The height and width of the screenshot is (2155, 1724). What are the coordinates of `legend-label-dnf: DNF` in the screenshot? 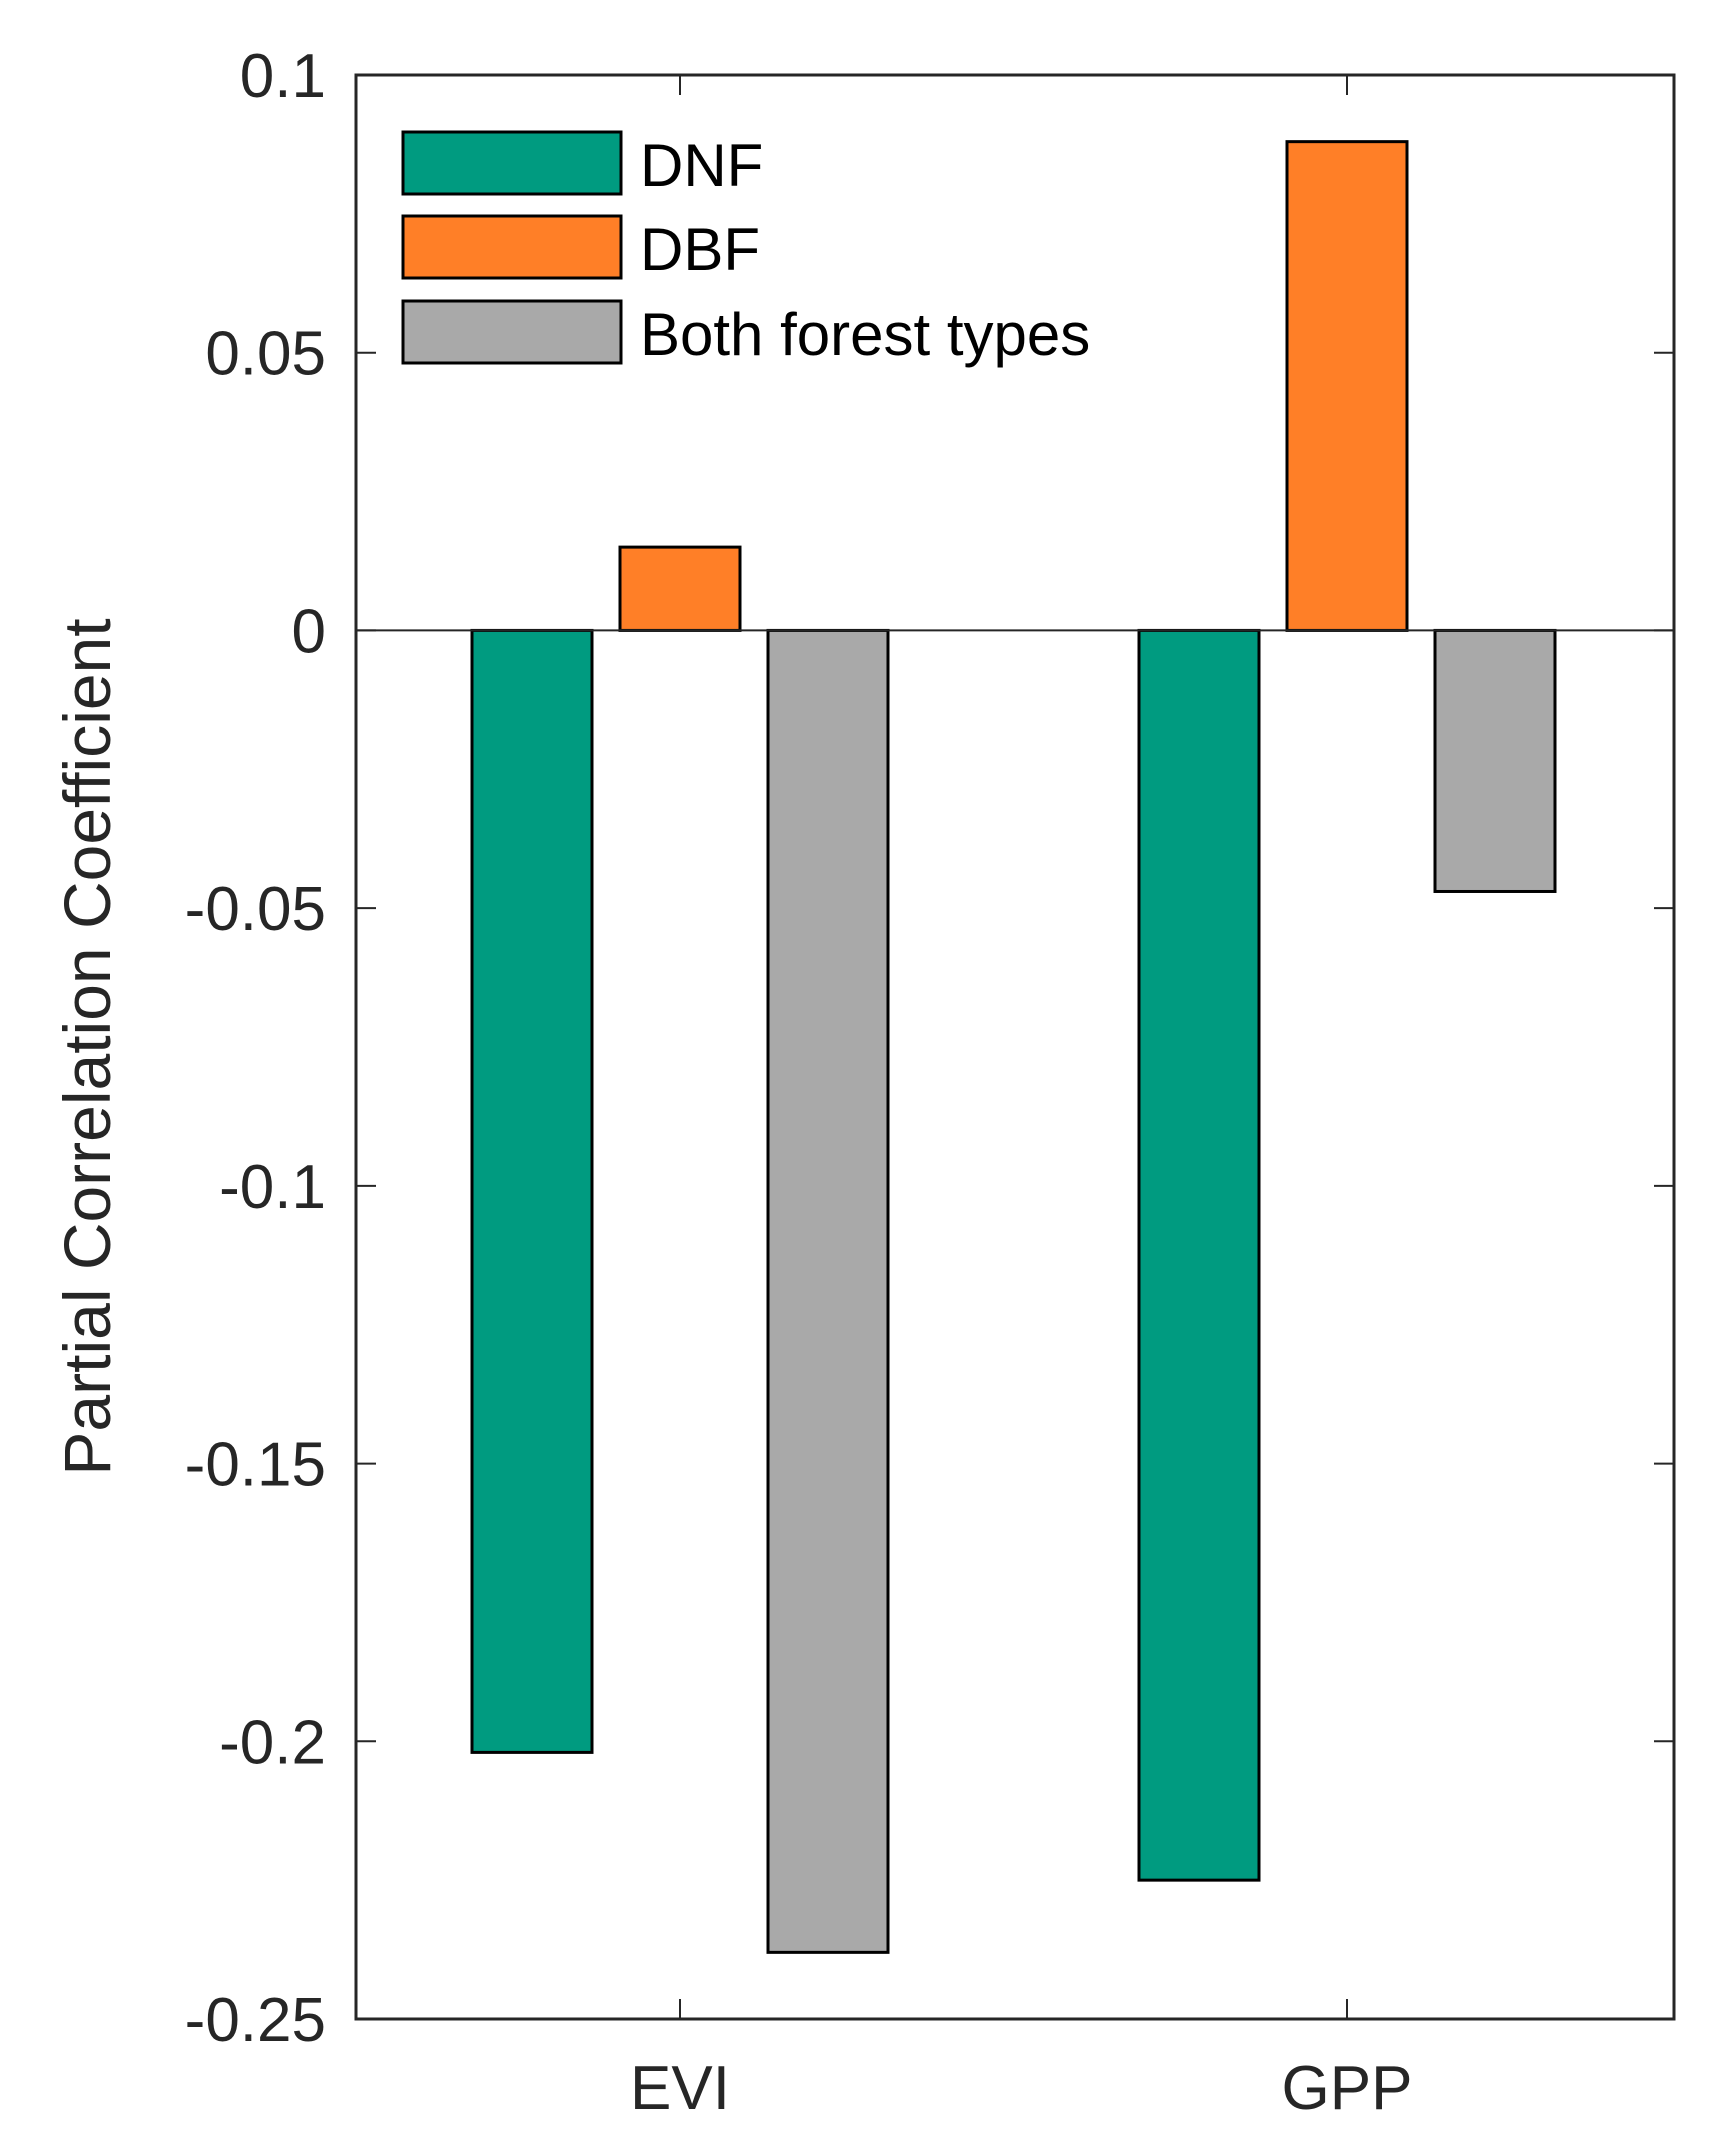 It's located at (701, 165).